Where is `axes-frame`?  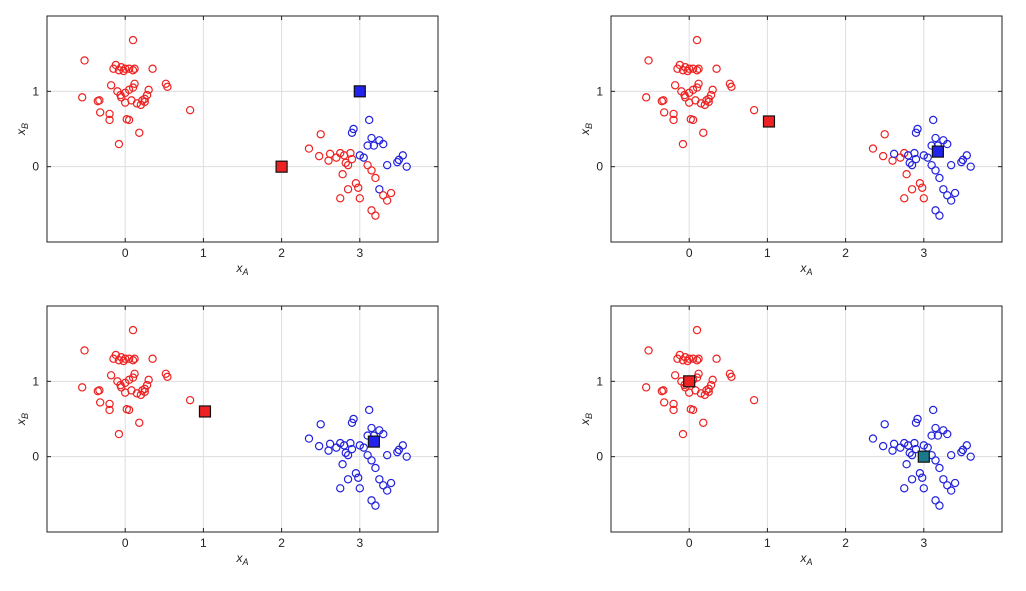
axes-frame is located at coordinates (806, 419).